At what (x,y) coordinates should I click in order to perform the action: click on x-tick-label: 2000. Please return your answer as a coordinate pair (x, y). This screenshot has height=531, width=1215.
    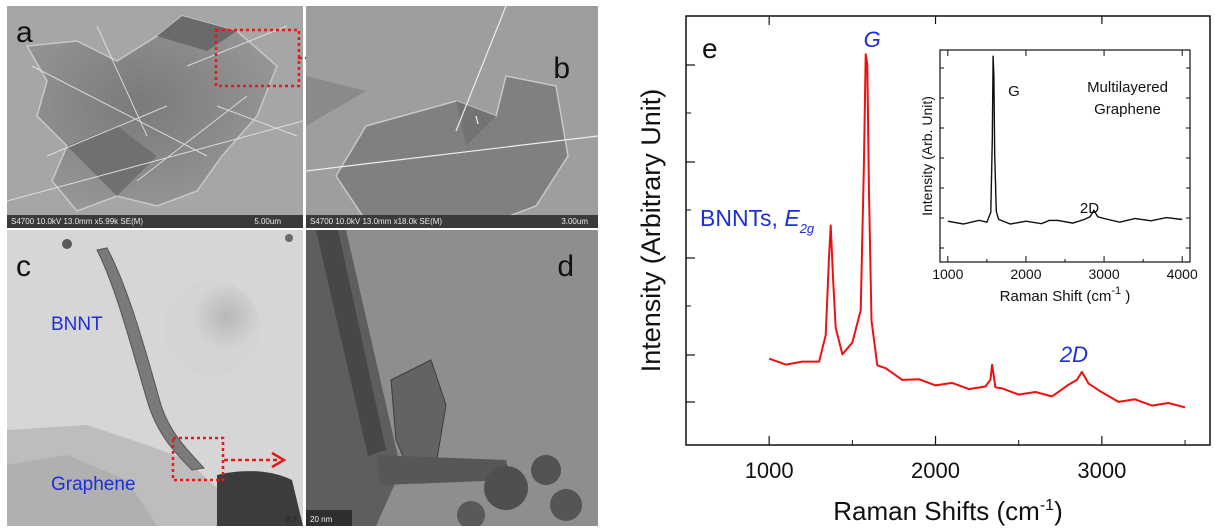
    Looking at the image, I should click on (935, 470).